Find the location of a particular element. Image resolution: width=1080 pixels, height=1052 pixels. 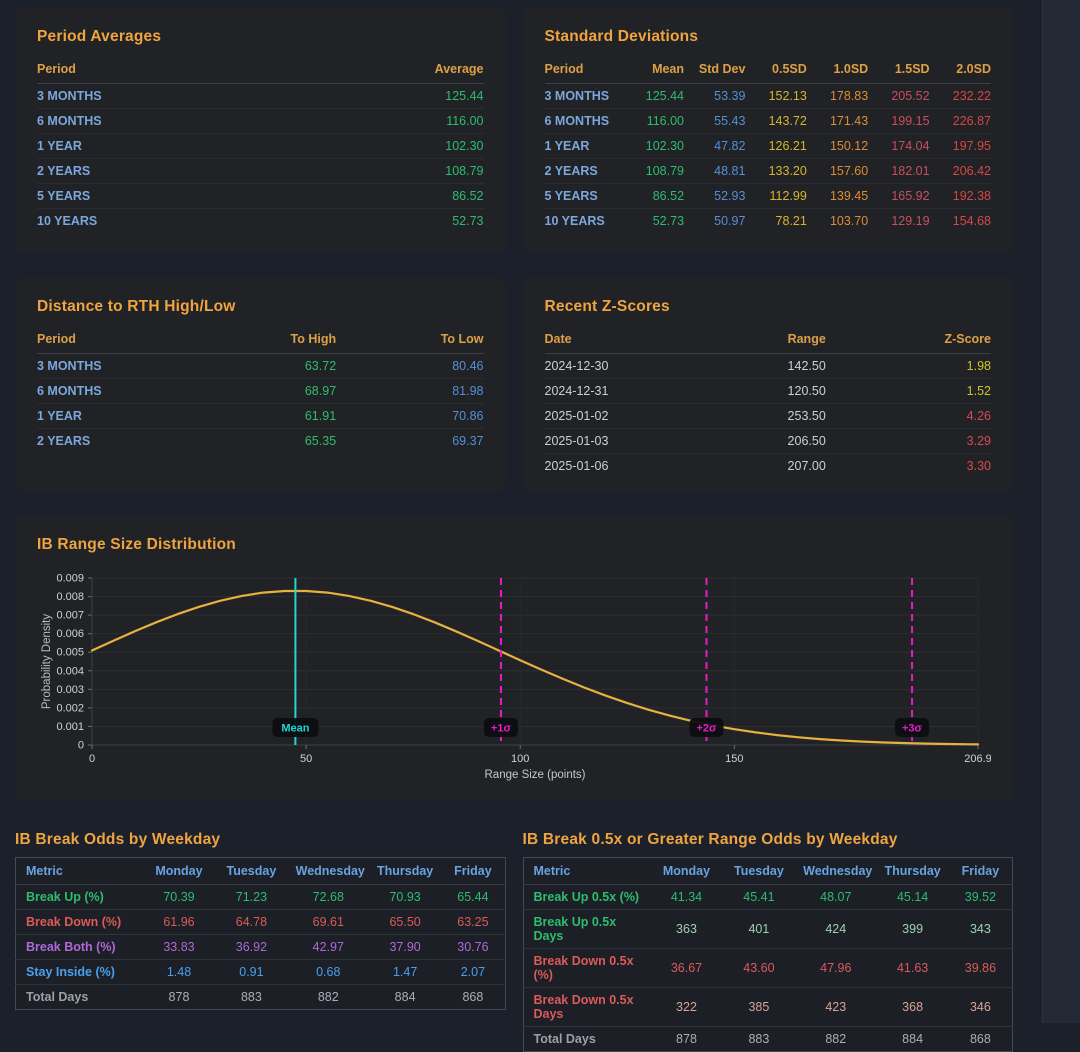

table-cell: 69.61 is located at coordinates (328, 922).